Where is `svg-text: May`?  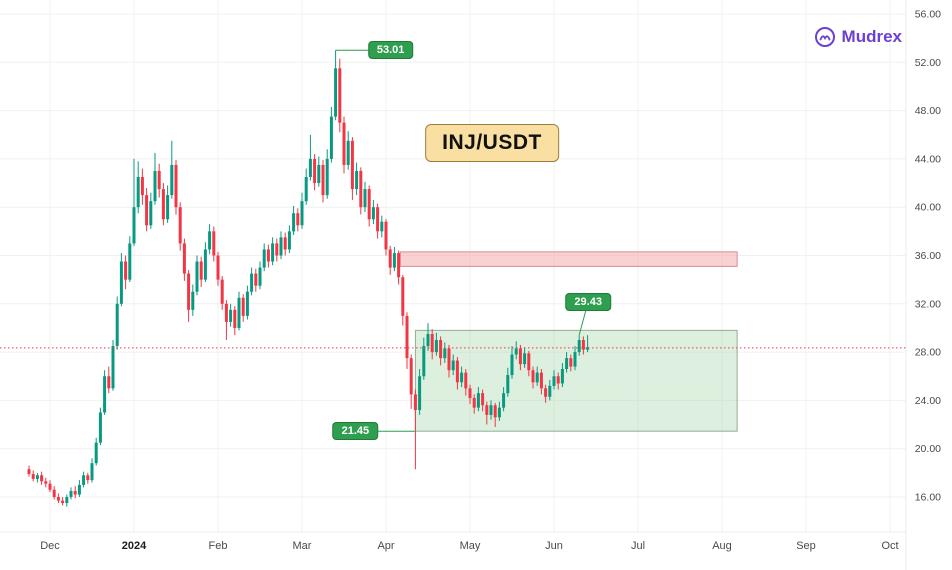 svg-text: May is located at coordinates (470, 546).